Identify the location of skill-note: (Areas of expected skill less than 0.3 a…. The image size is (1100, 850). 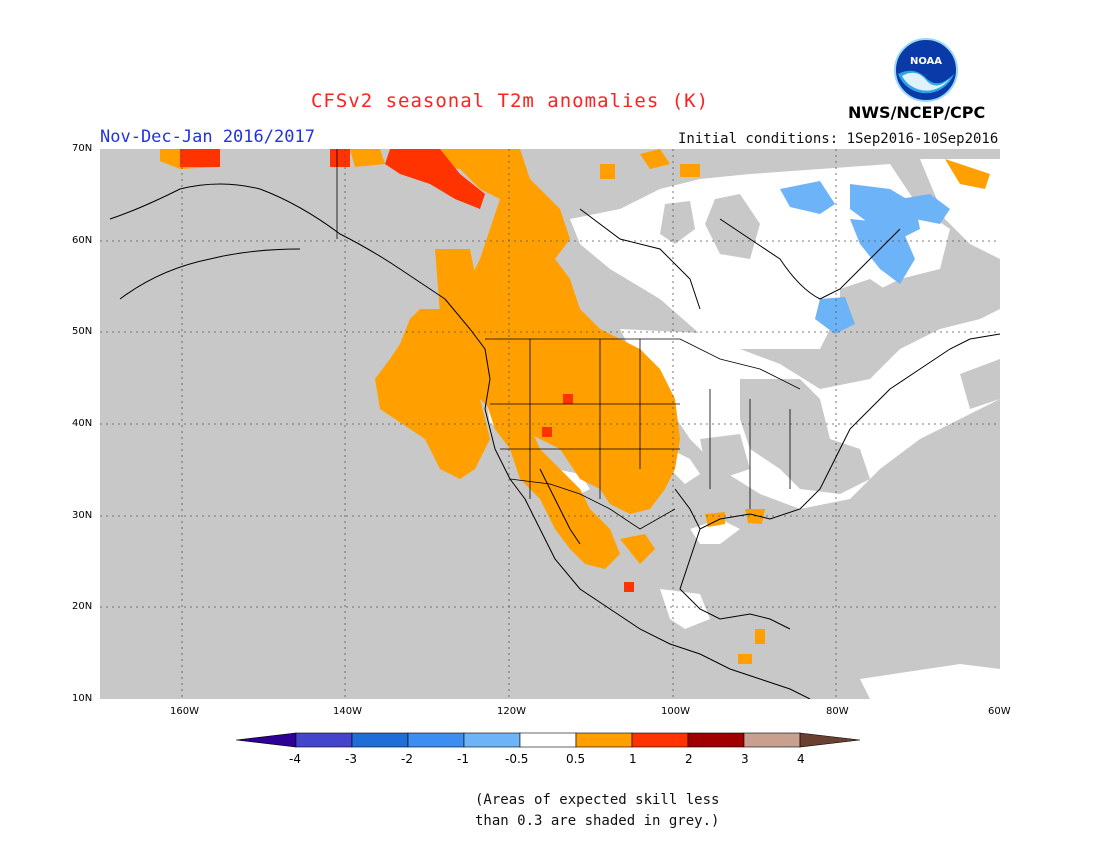
(597, 811).